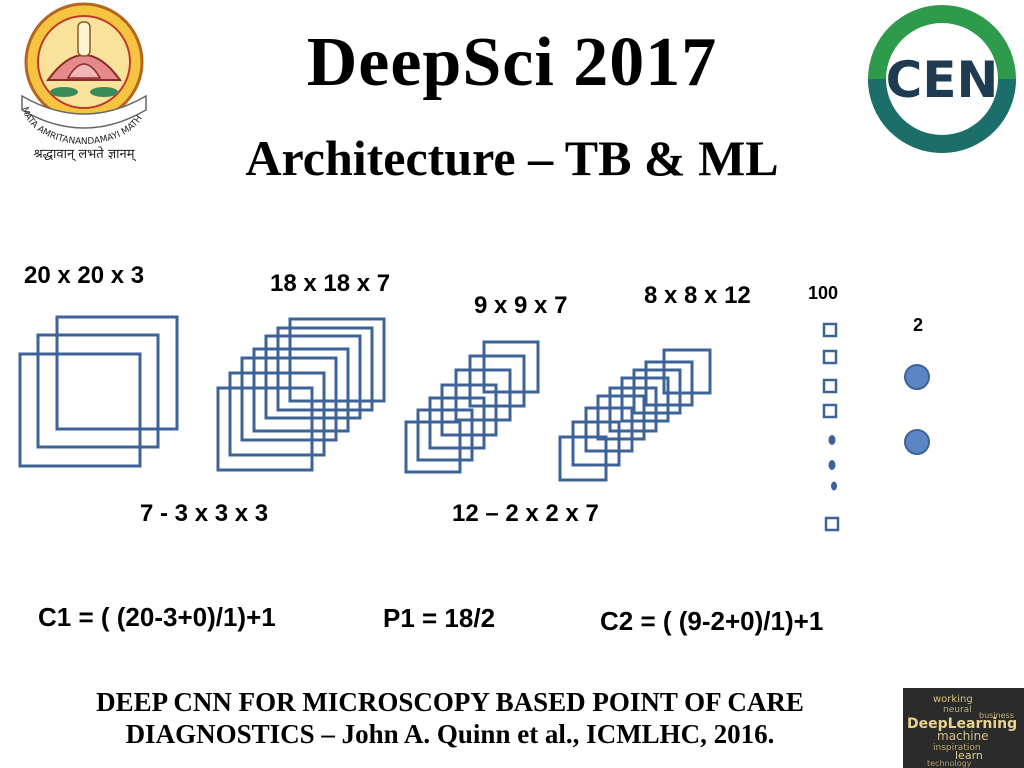 The width and height of the screenshot is (1024, 768). I want to click on cen-logo-text: CEN, so click(942, 80).